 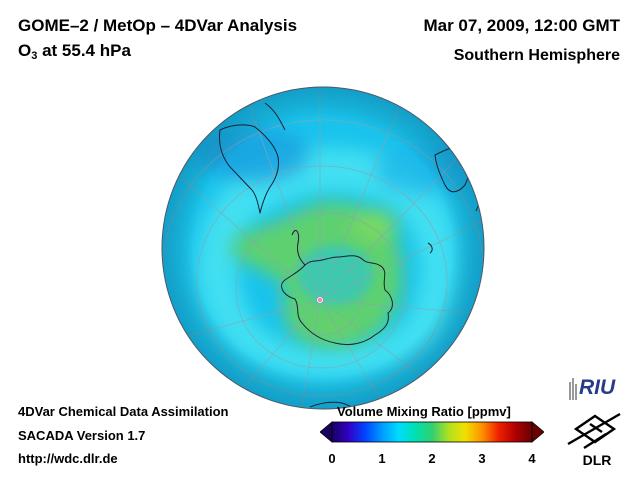 I want to click on riu-logo-mark, so click(x=573, y=389).